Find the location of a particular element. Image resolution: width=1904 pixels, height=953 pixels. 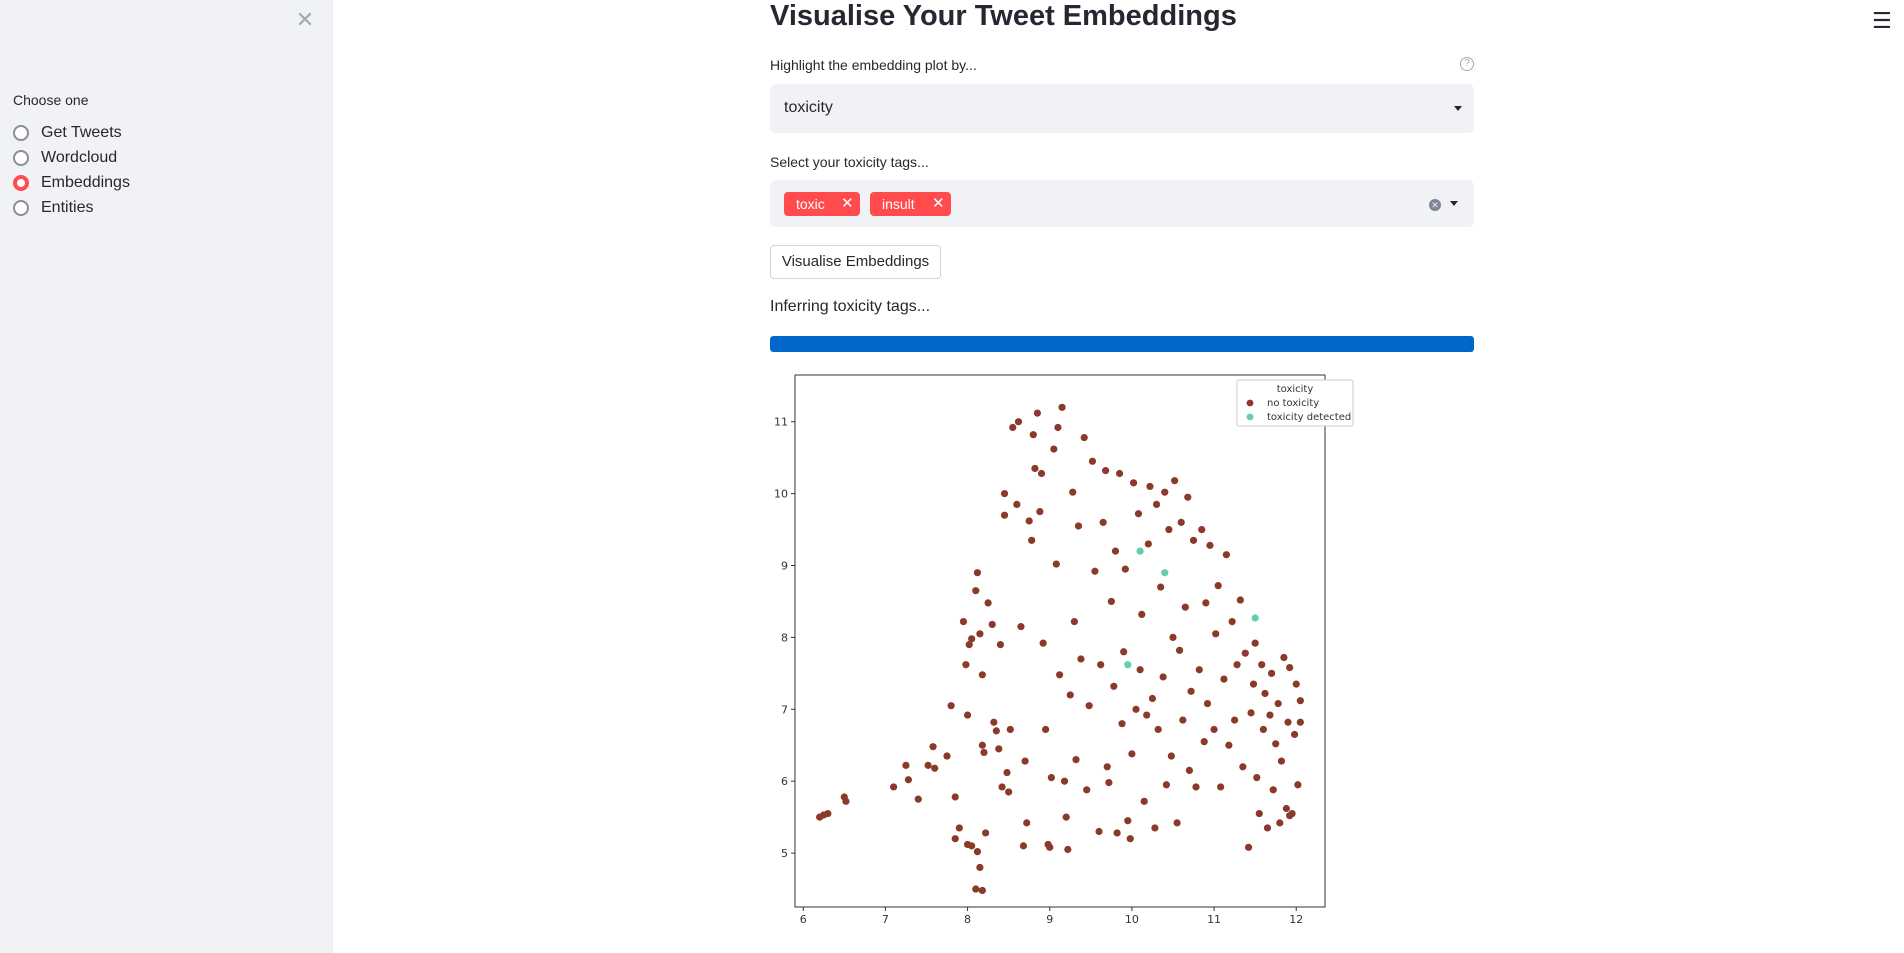

highlight-select-value: toxicity is located at coordinates (808, 107).